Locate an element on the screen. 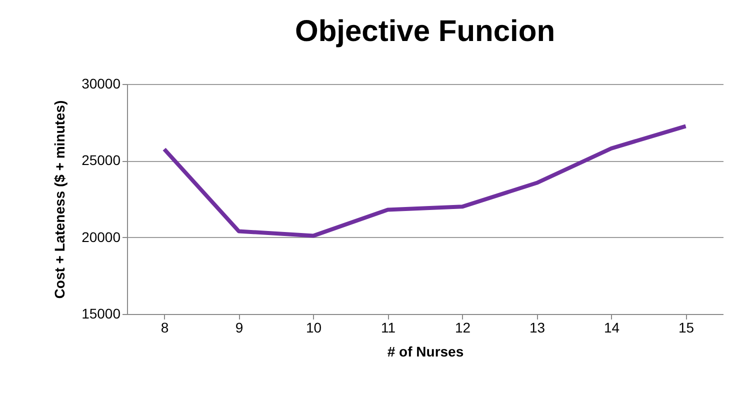 Image resolution: width=750 pixels, height=408 pixels. x-tick-label: 8 is located at coordinates (164, 328).